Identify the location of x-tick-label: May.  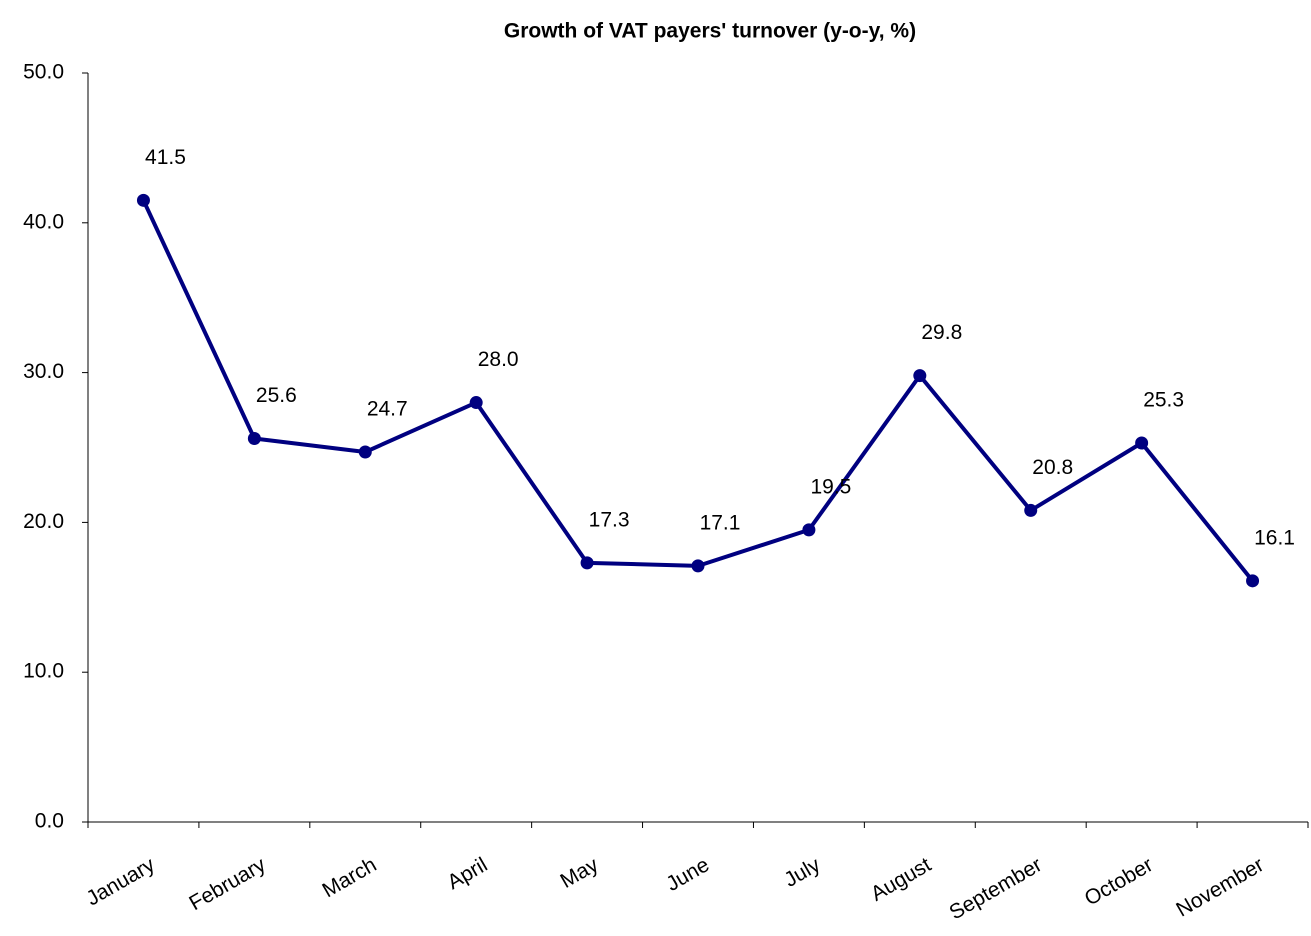
(579, 873).